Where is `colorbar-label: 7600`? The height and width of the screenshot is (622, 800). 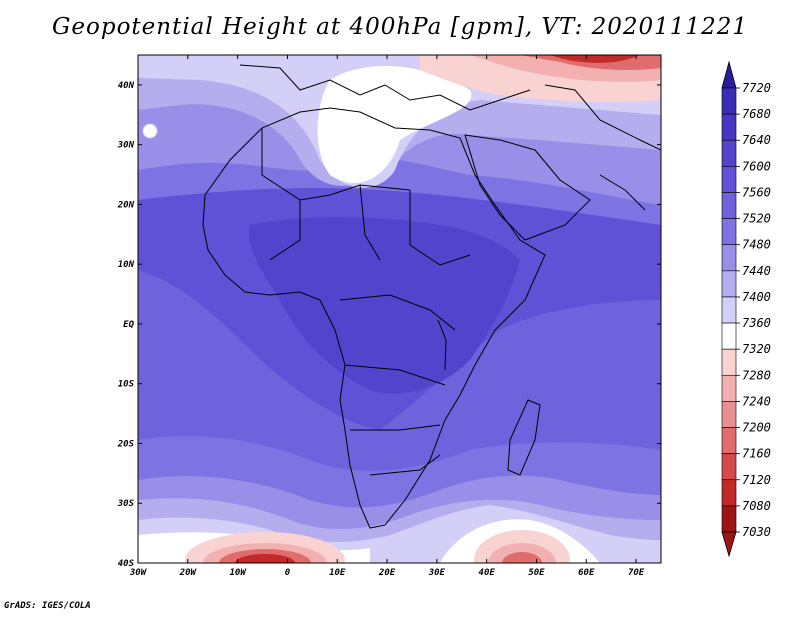
colorbar-label: 7600 is located at coordinates (756, 166).